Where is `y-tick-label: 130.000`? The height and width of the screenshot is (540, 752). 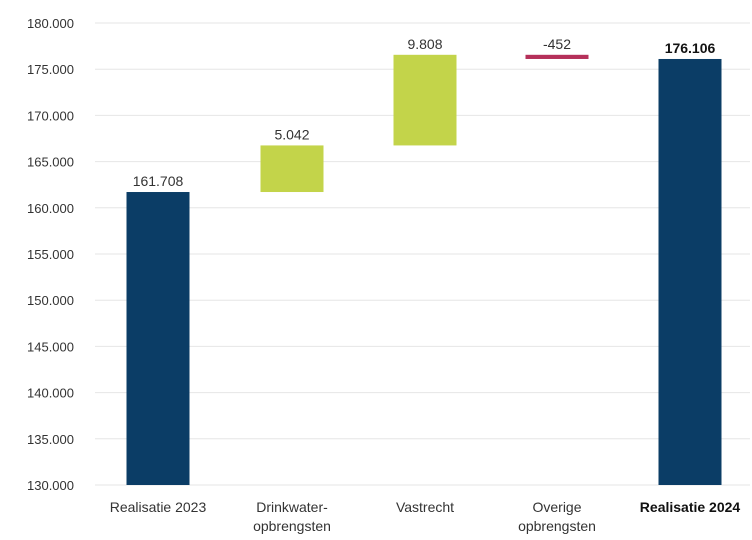 y-tick-label: 130.000 is located at coordinates (50, 485).